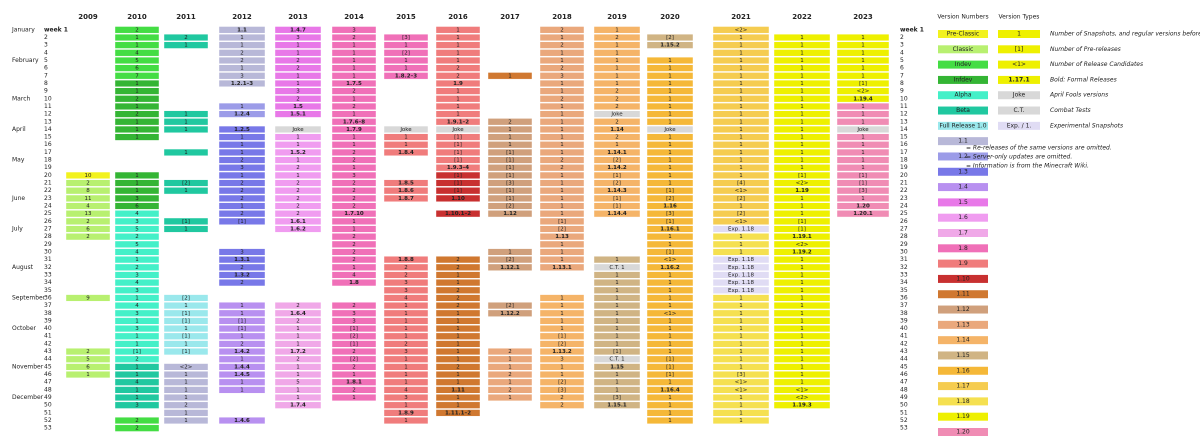  What do you see at coordinates (902, 91) in the screenshot?
I see `week-label: 9` at bounding box center [902, 91].